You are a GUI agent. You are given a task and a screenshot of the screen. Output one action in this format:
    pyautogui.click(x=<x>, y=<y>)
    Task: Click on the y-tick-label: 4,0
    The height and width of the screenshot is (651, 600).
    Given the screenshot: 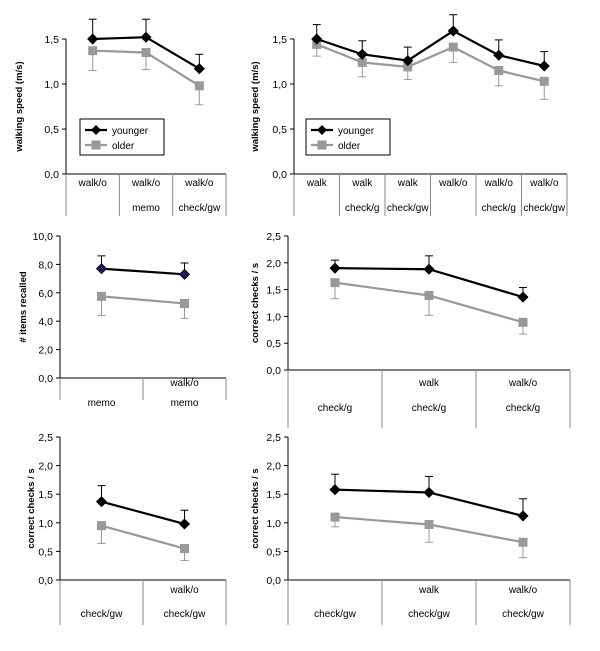 What is the action you would take?
    pyautogui.click(x=45, y=322)
    